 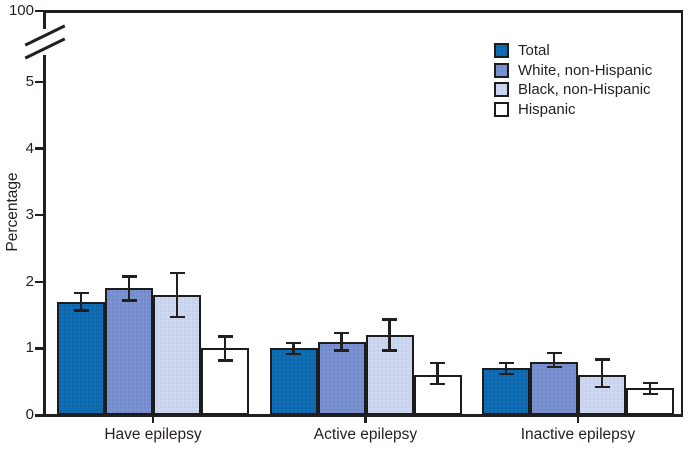 I want to click on y-tick-label: 4, so click(x=29, y=148).